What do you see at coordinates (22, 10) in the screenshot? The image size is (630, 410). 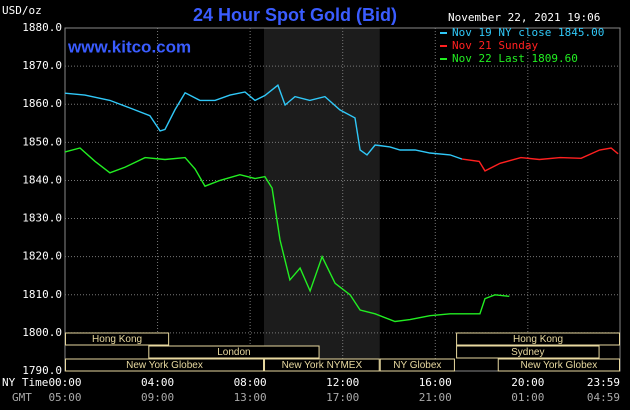 I see `y-axis-label: USD/oz` at bounding box center [22, 10].